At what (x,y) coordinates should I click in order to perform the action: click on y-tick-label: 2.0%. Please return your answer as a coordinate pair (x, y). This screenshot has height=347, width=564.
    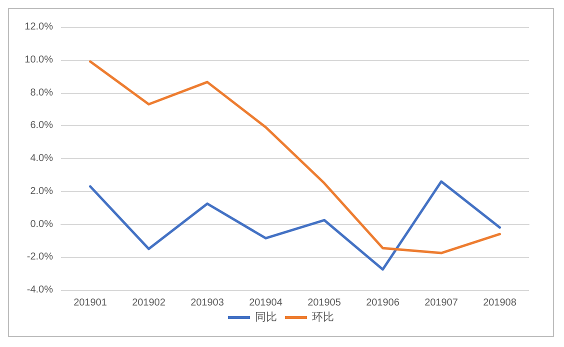
    Looking at the image, I should click on (42, 191).